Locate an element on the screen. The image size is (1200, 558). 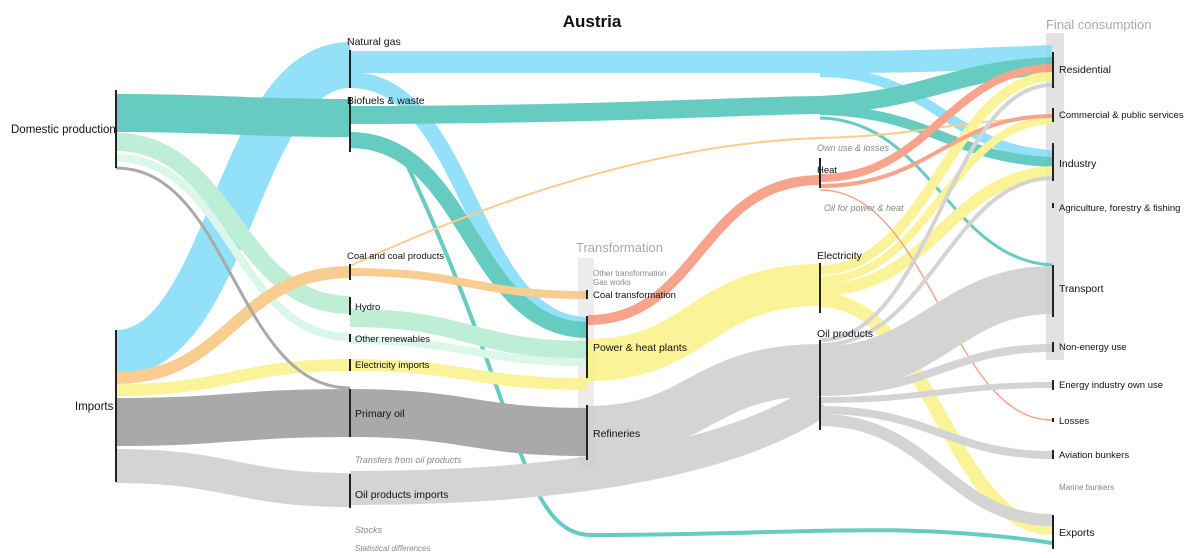
bar-non-energy is located at coordinates (1053, 347).